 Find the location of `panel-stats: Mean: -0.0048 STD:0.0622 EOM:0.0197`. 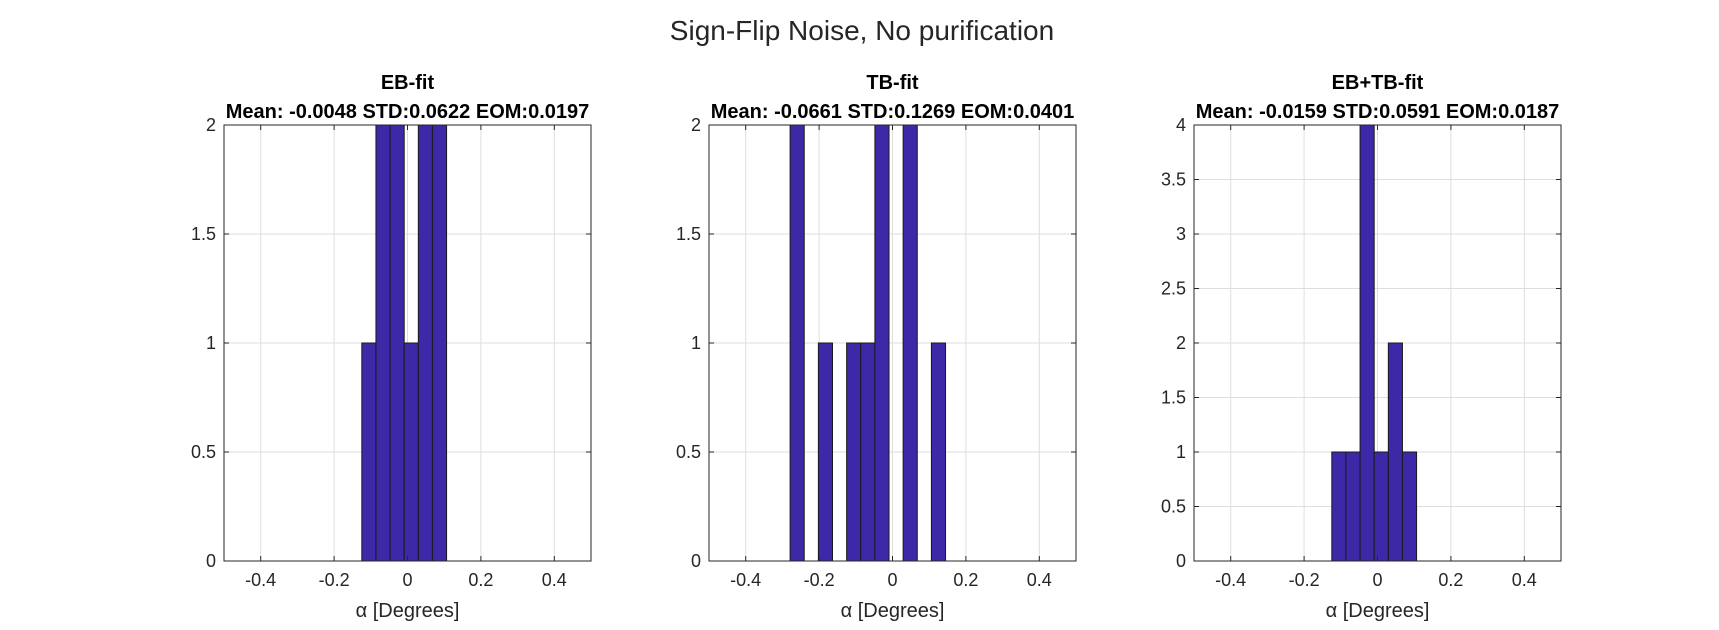

panel-stats: Mean: -0.0048 STD:0.0622 EOM:0.0197 is located at coordinates (408, 112).